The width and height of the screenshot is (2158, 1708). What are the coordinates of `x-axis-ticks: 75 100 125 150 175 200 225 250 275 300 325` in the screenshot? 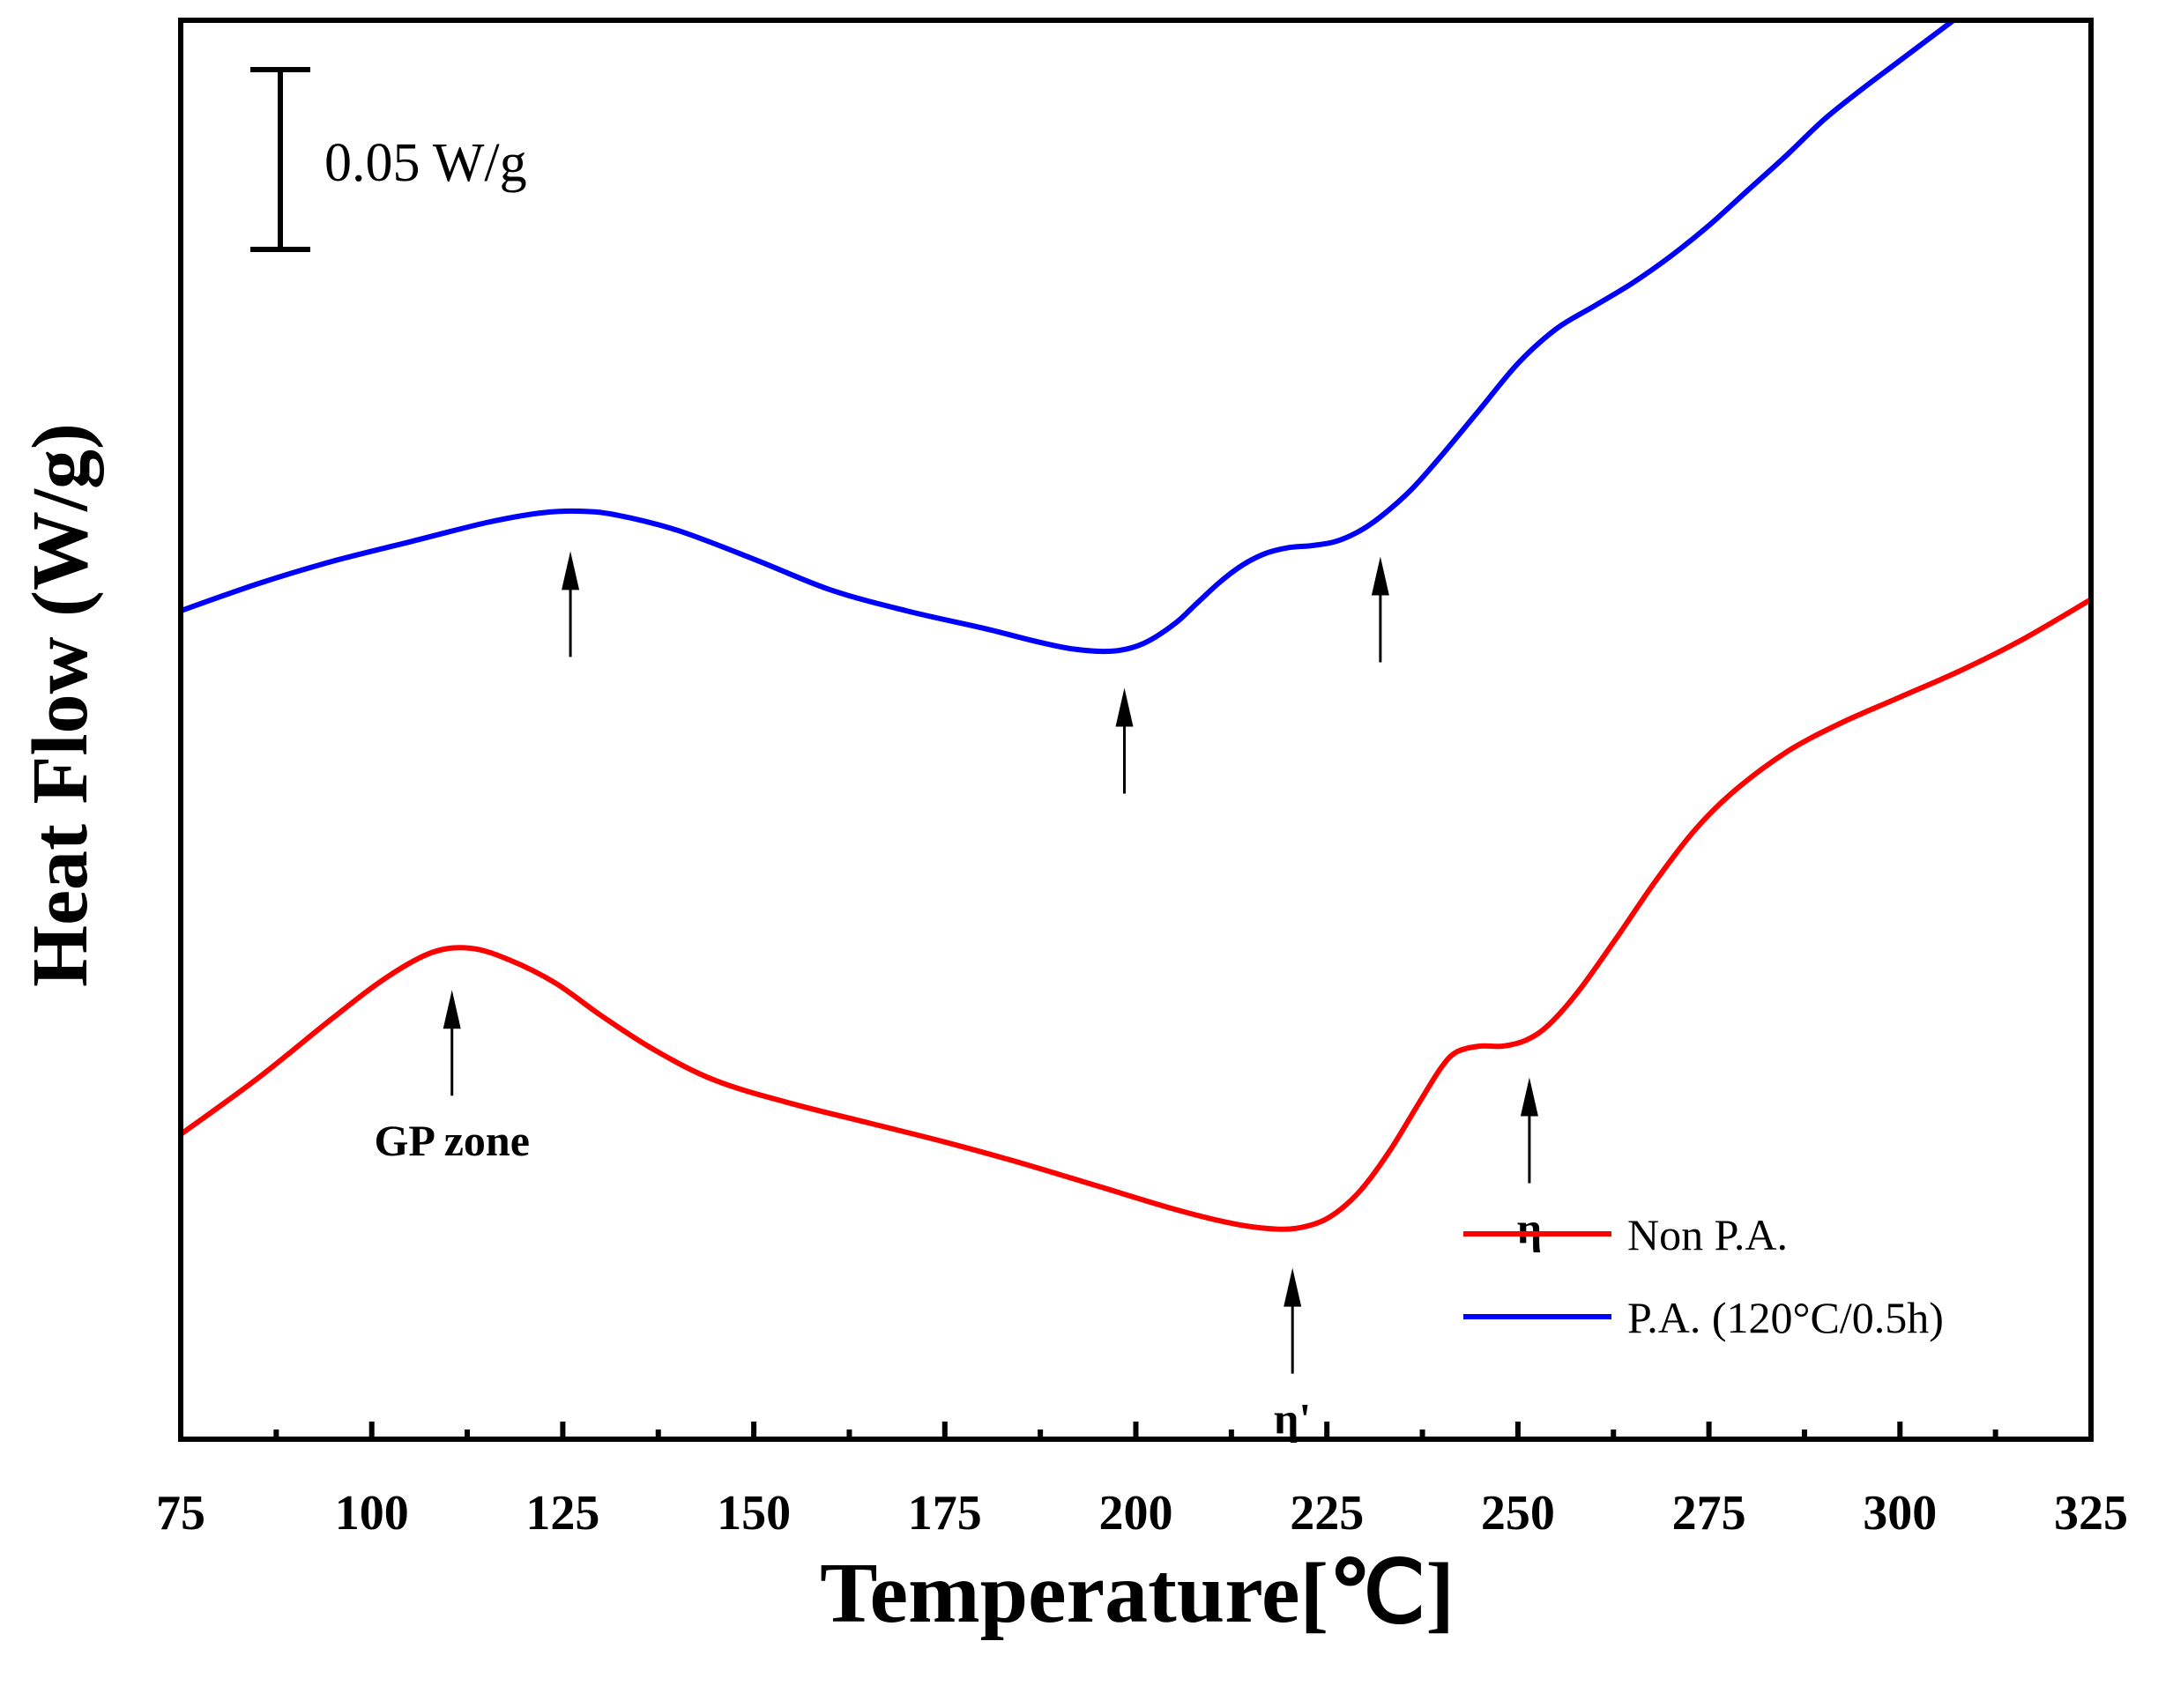 It's located at (1142, 1482).